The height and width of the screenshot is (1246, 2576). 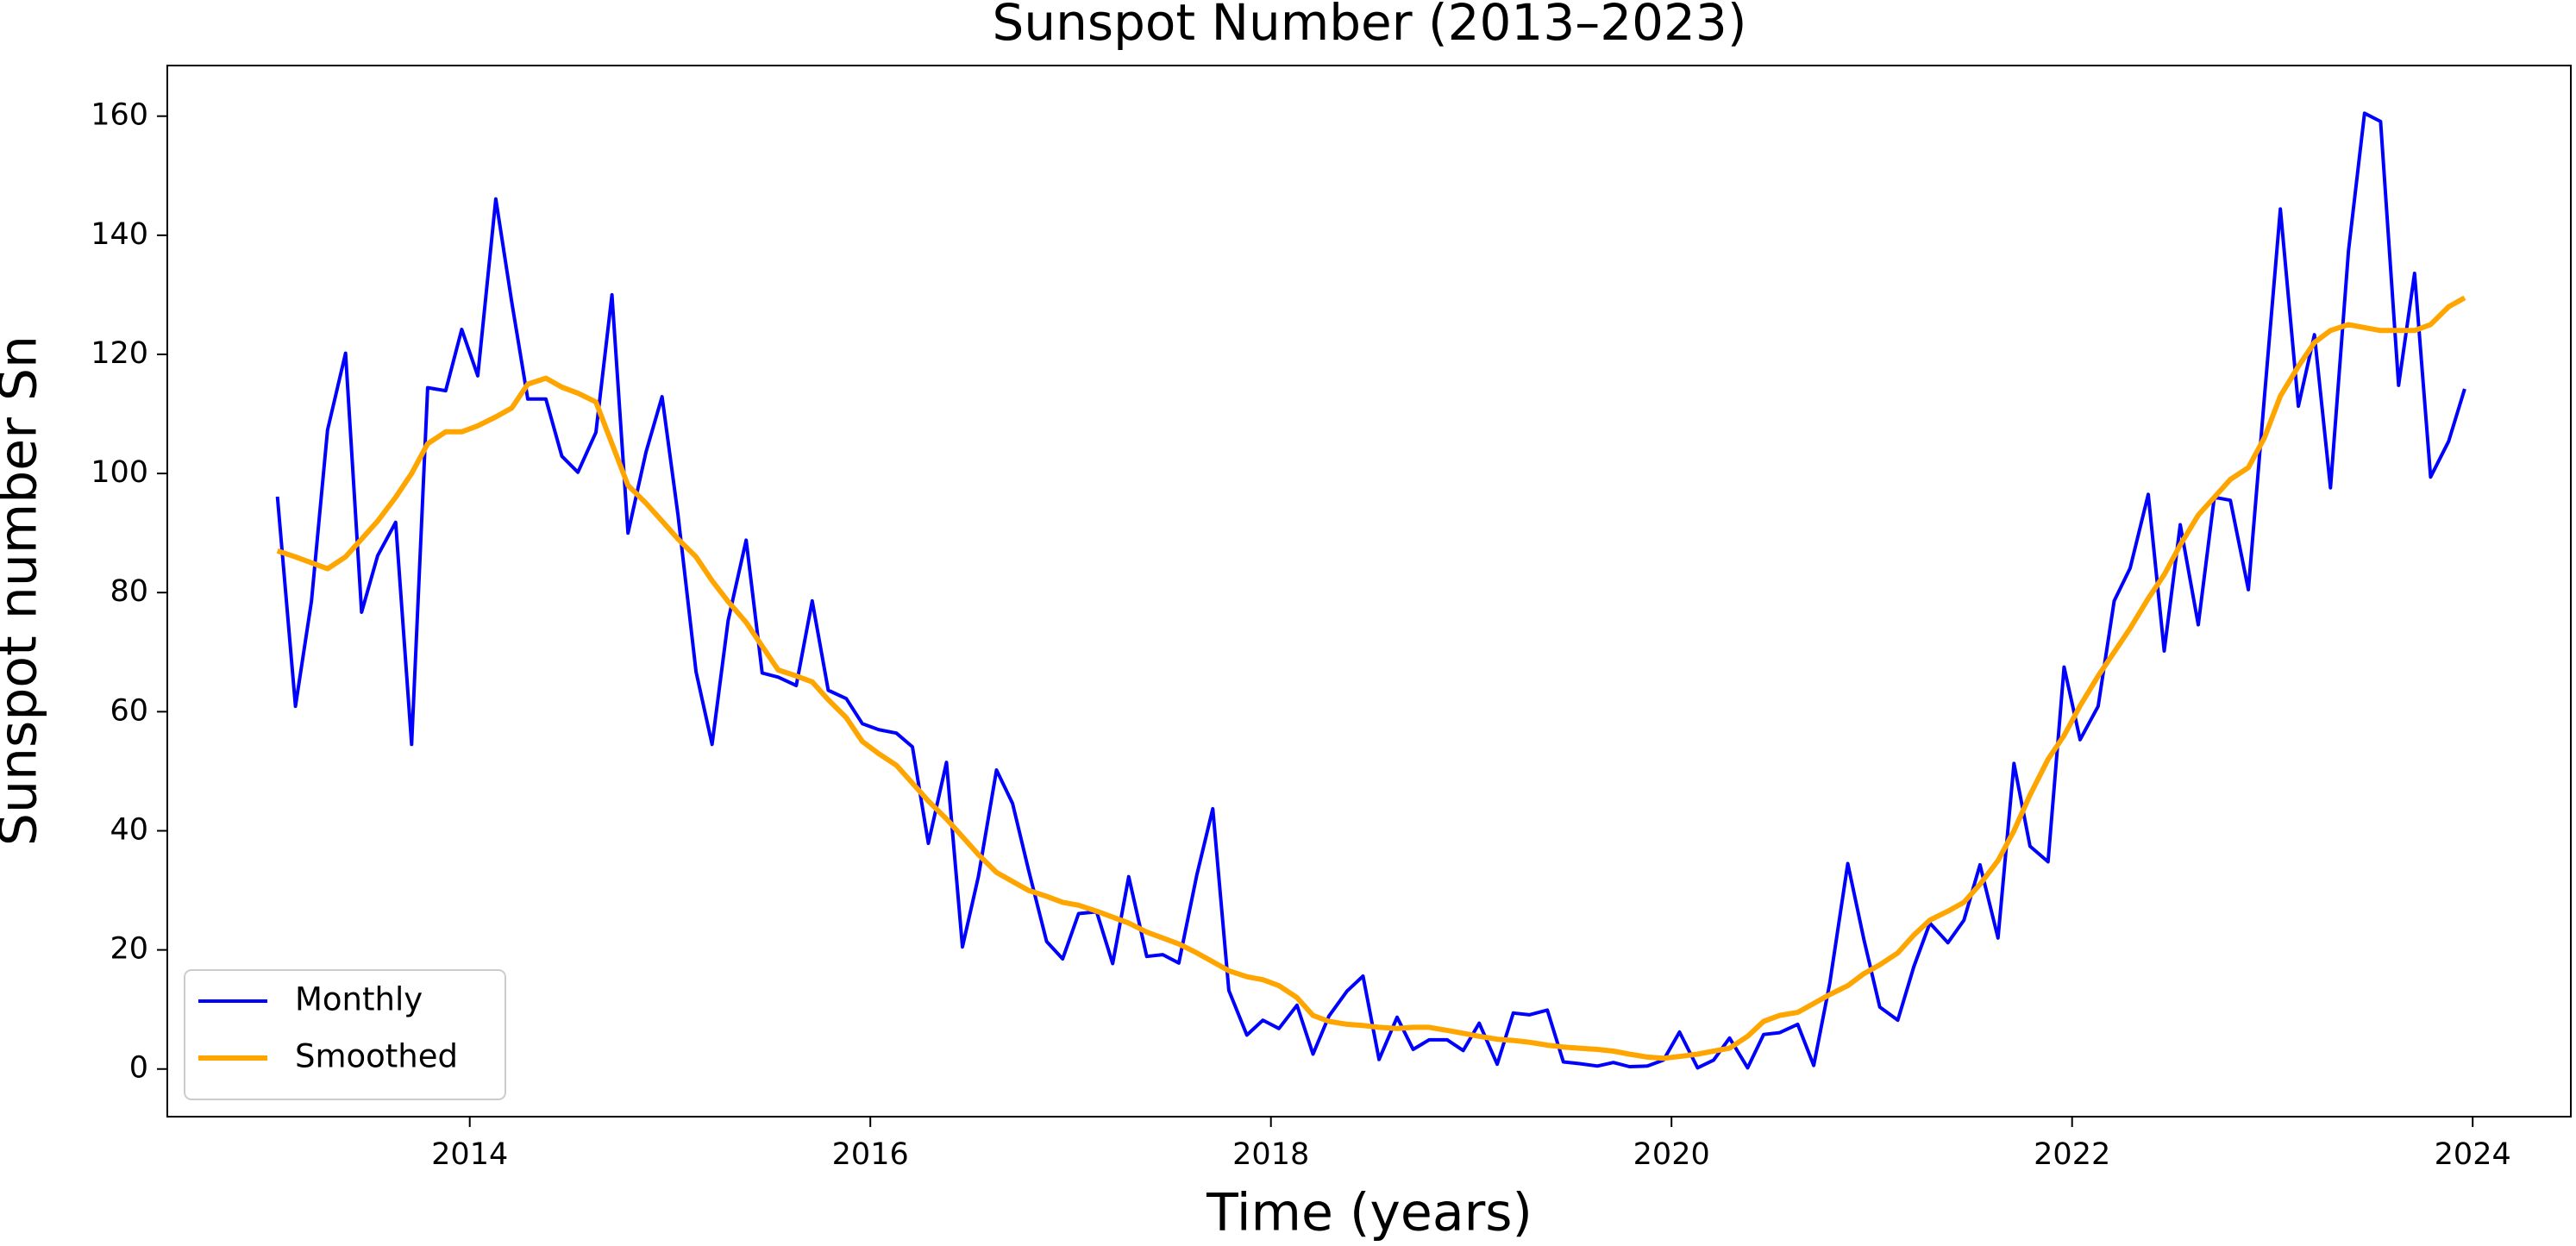 What do you see at coordinates (2473, 1154) in the screenshot?
I see `x-tick-label: 2024` at bounding box center [2473, 1154].